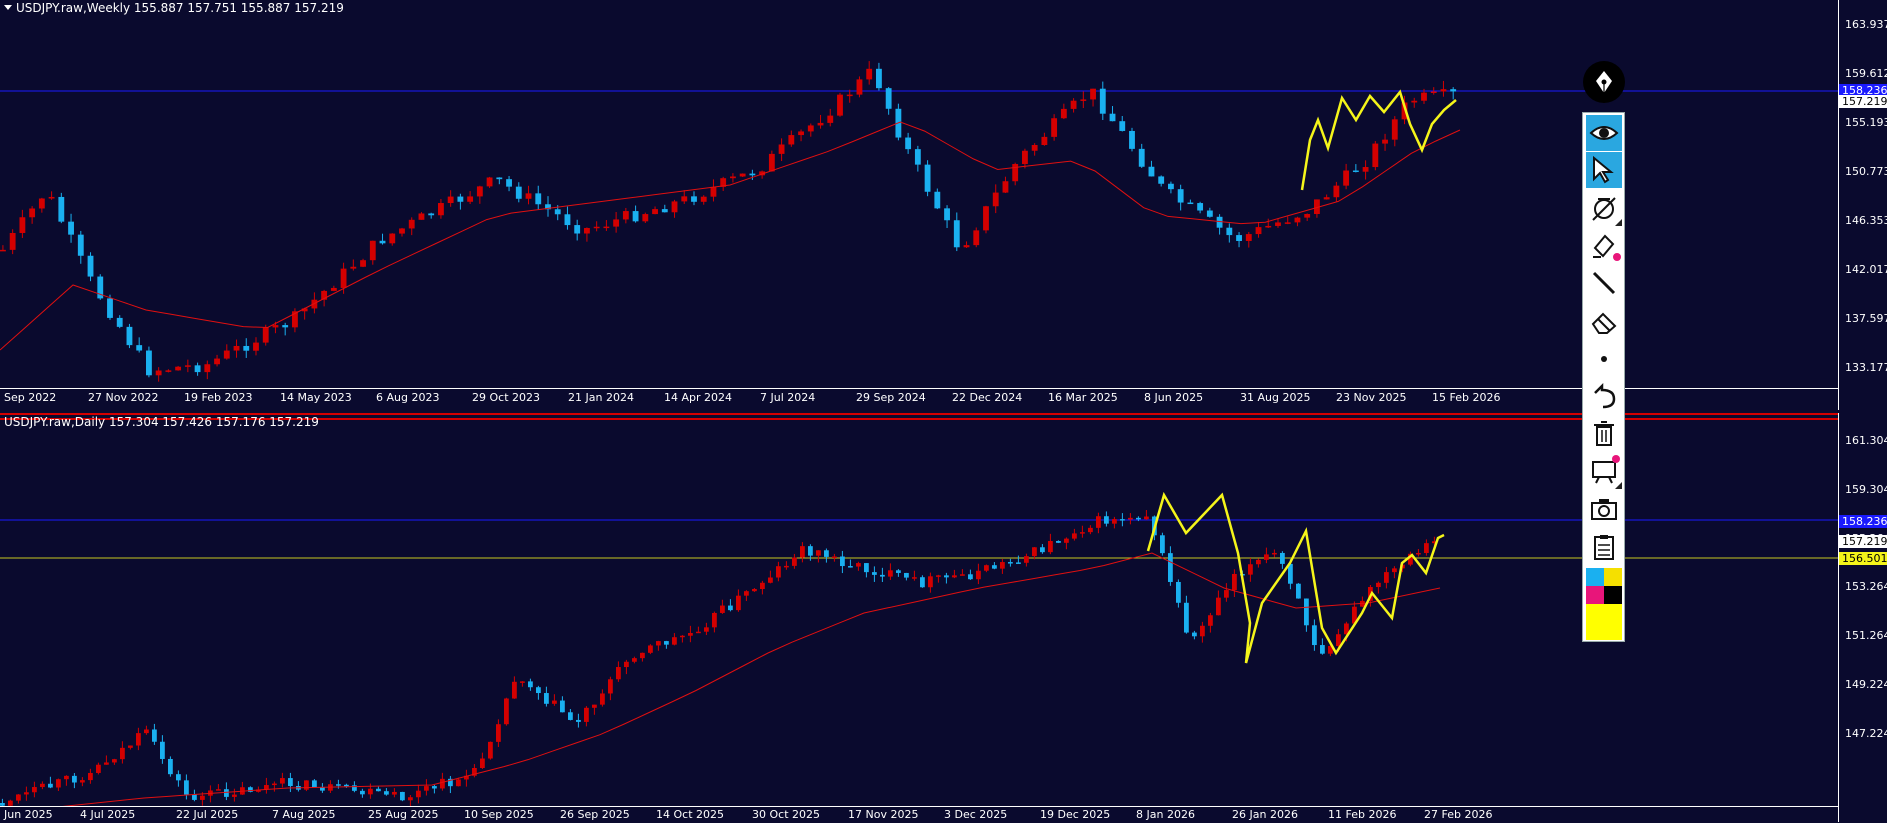  Describe the element at coordinates (1866, 122) in the screenshot. I see `price-tick-label: 155.193` at that location.